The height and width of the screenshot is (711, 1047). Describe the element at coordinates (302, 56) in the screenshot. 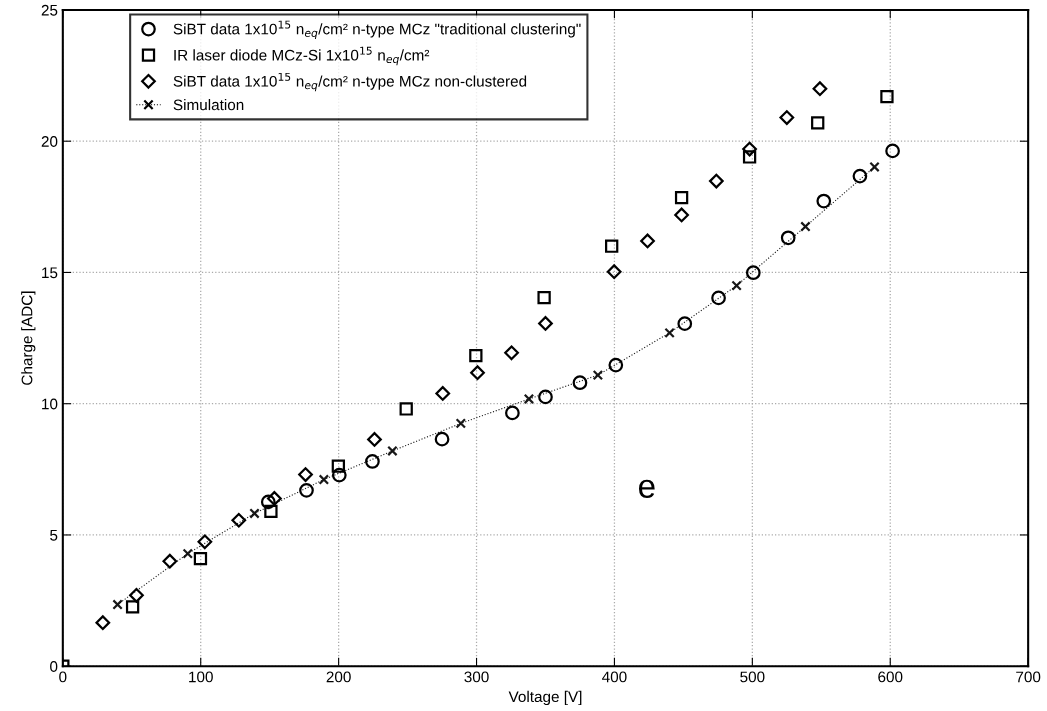

I see `legend-label: IR laser diode MCz-Si 1x10$^{15}$ n$_{eq}$/cm²` at that location.